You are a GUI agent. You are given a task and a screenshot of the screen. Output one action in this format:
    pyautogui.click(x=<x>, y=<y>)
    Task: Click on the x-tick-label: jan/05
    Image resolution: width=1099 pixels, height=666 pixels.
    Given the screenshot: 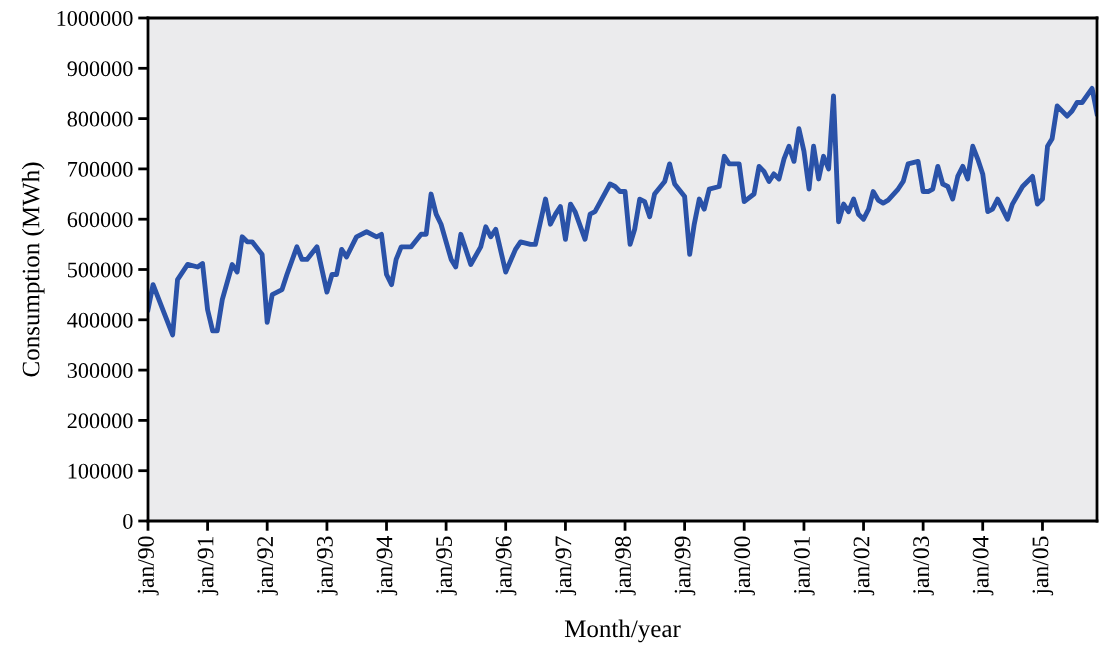 What is the action you would take?
    pyautogui.click(x=1043, y=566)
    